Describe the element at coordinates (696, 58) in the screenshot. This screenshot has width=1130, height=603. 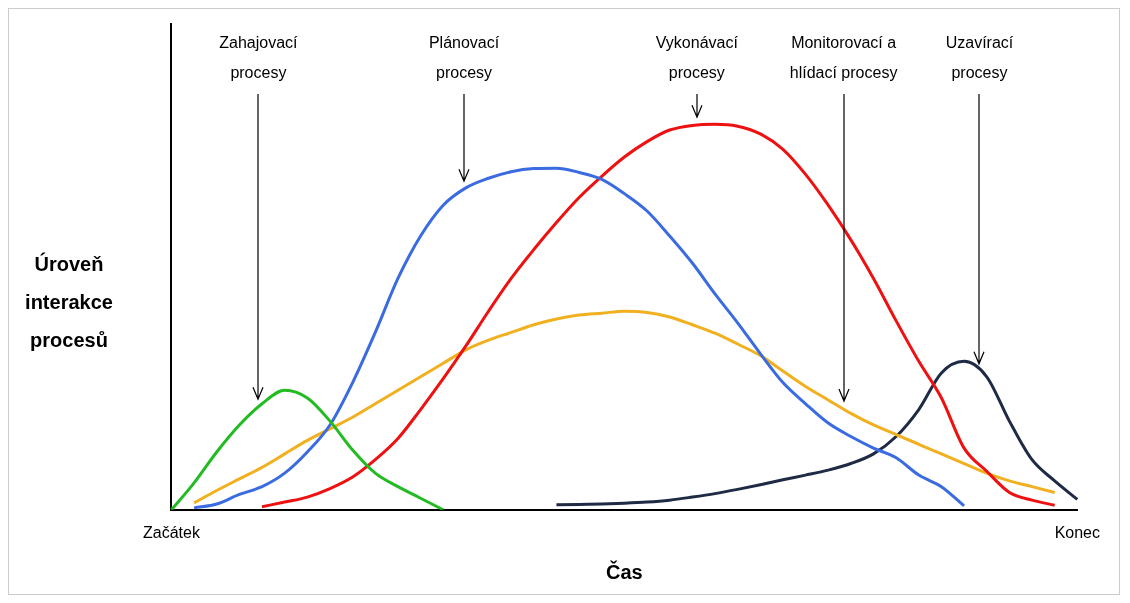
I see `text: Vykonávací procesy` at that location.